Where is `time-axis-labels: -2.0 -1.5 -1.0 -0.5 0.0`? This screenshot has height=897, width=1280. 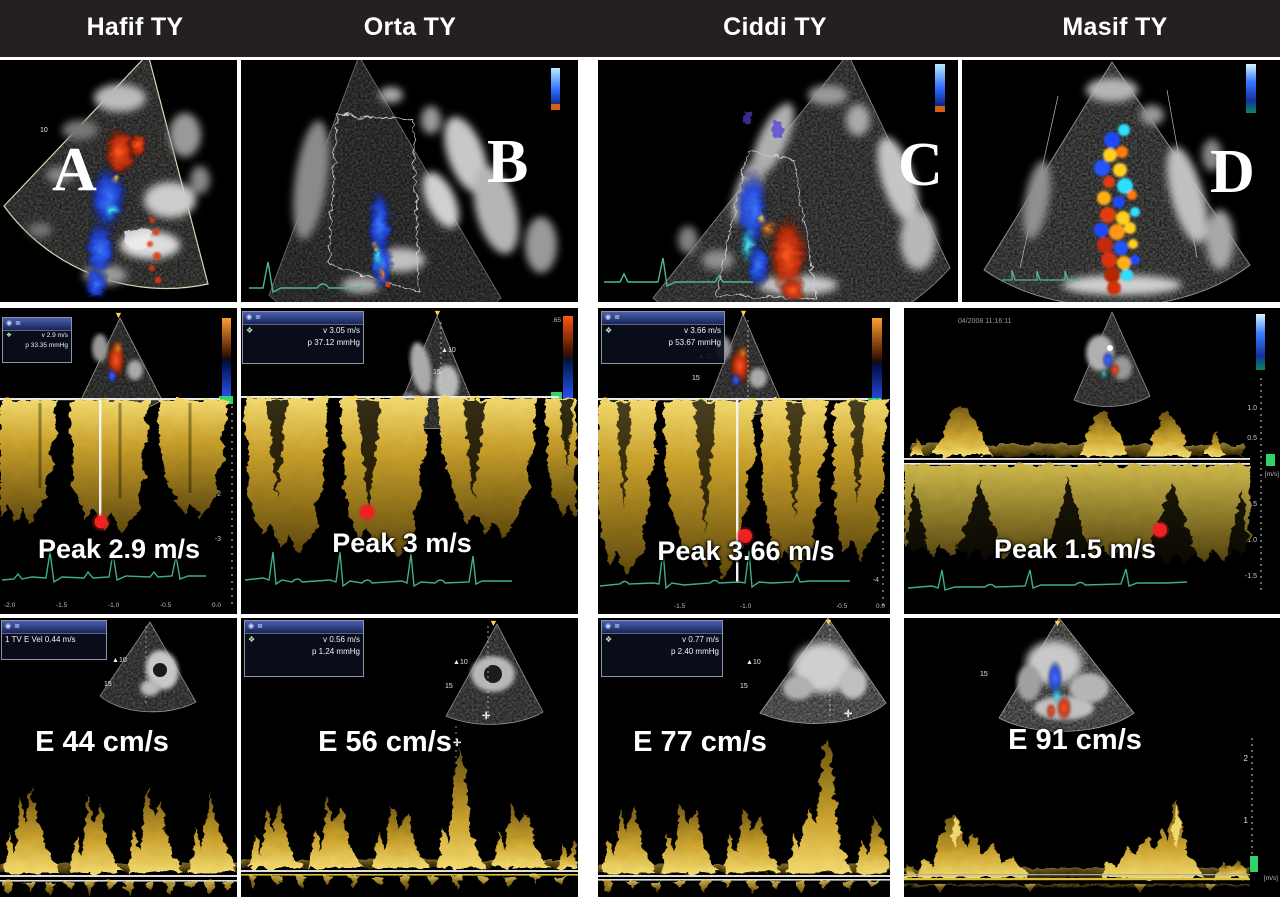
time-axis-labels: -2.0 -1.5 -1.0 -0.5 0.0 is located at coordinates (112, 605).